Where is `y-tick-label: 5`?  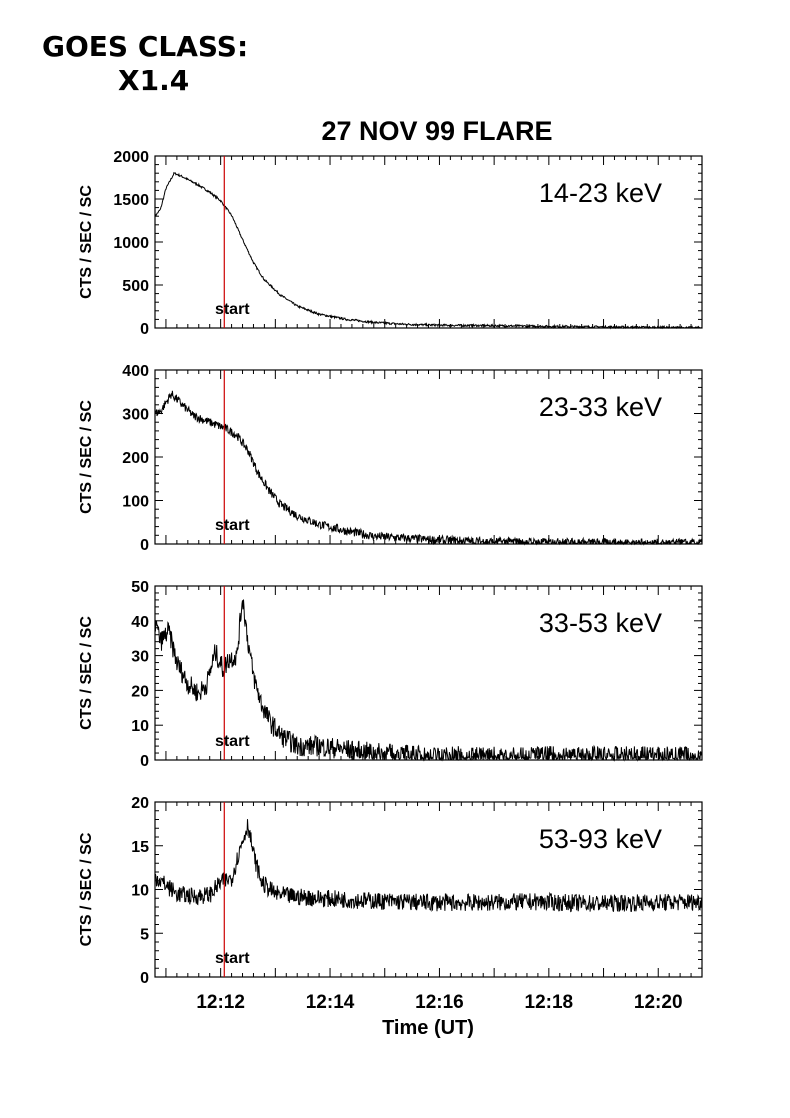
y-tick-label: 5 is located at coordinates (144, 934).